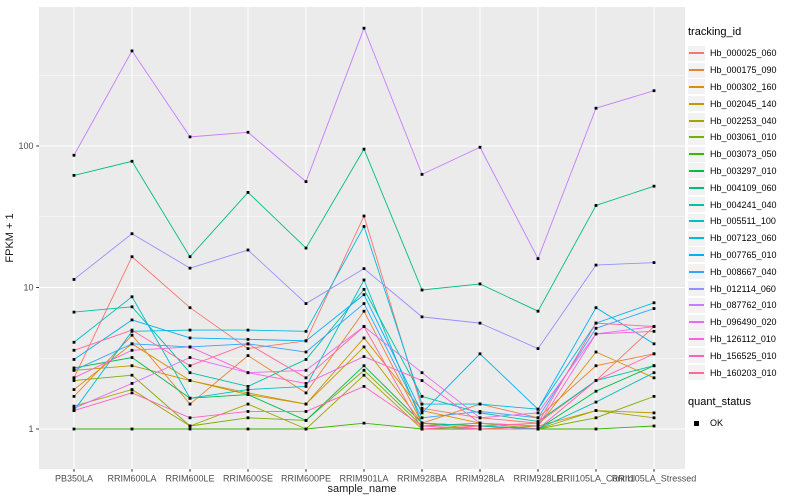 This screenshot has height=500, width=800. I want to click on legend-entry-label: Hb_003297_010, so click(743, 170).